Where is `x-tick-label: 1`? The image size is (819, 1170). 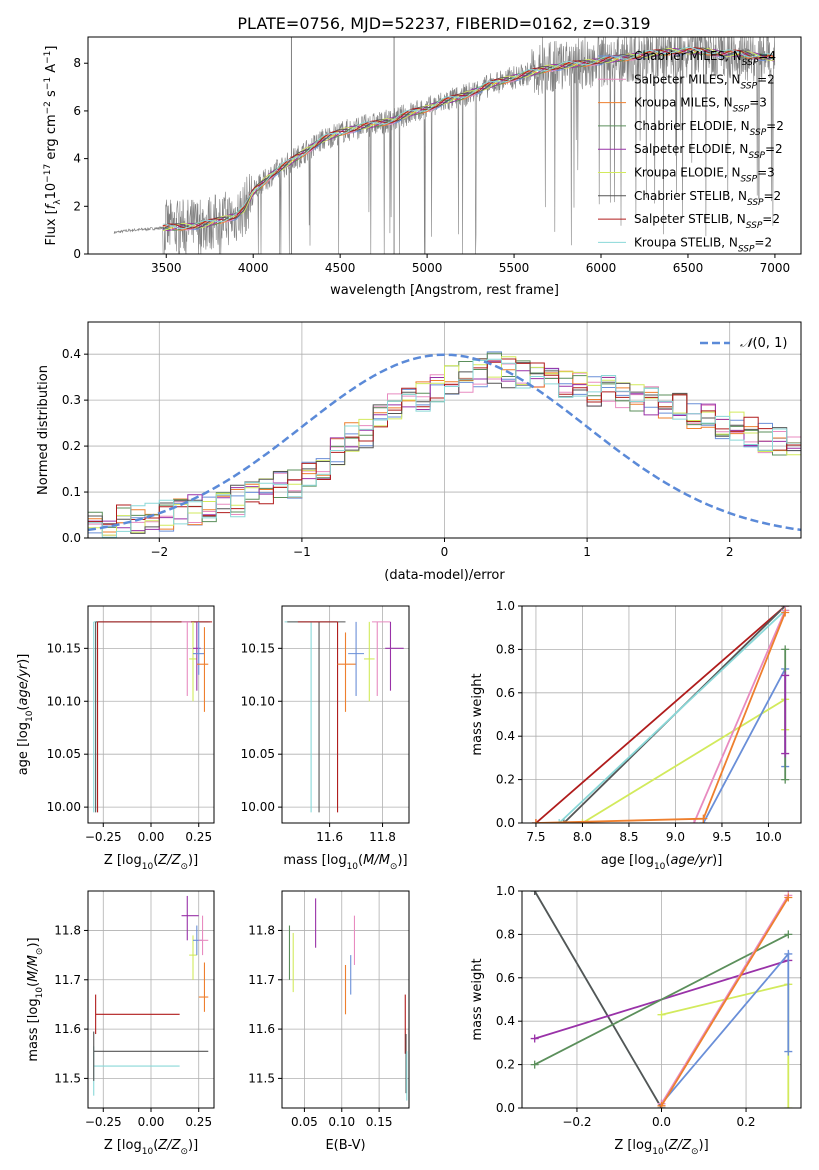 x-tick-label: 1 is located at coordinates (587, 552).